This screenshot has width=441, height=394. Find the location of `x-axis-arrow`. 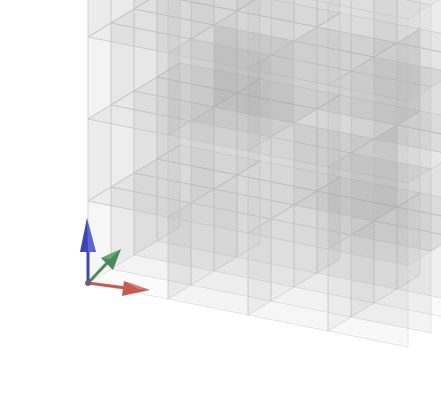

x-axis-arrow is located at coordinates (118, 288).